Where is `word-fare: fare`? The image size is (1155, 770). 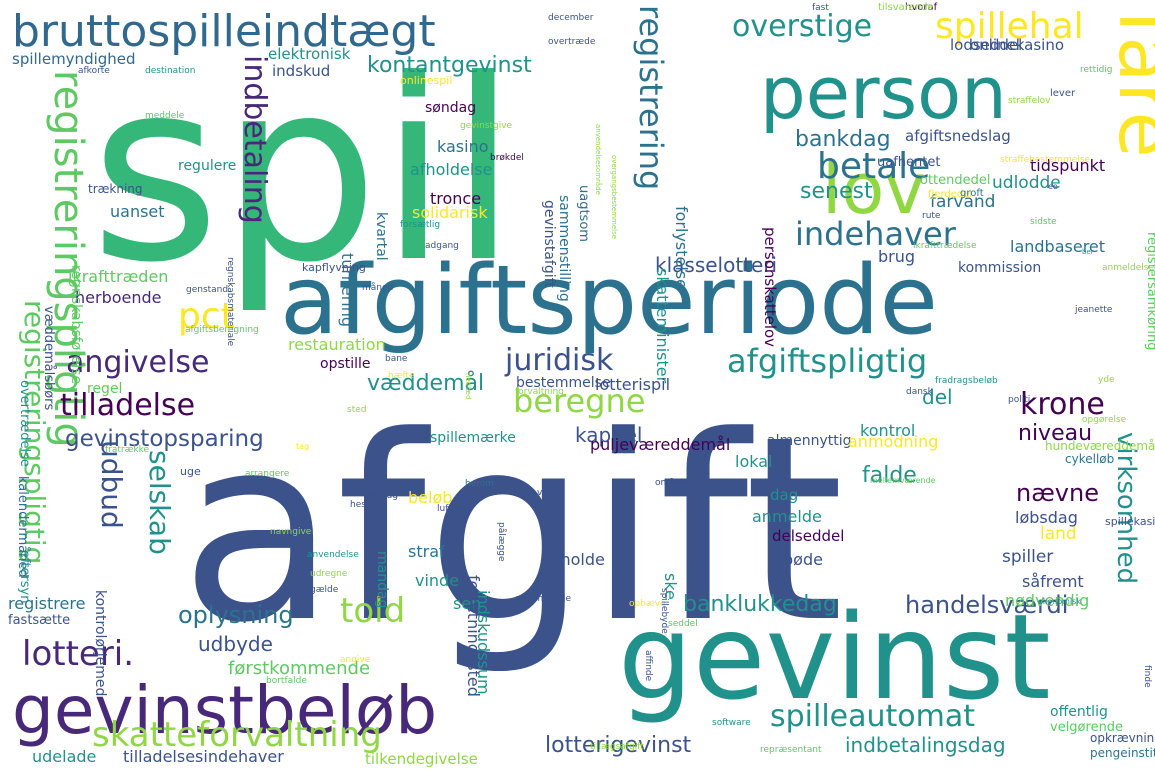
word-fare: fare is located at coordinates (1128, 84).